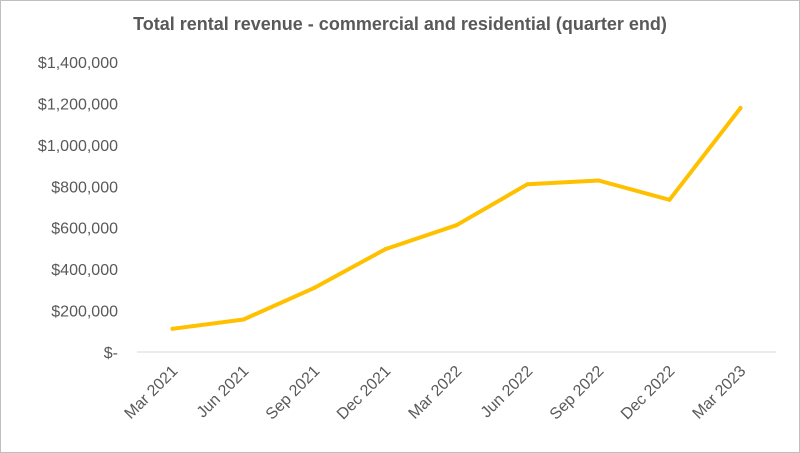 The image size is (800, 453). What do you see at coordinates (78, 146) in the screenshot?
I see `y-tick-label: $1,000,000` at bounding box center [78, 146].